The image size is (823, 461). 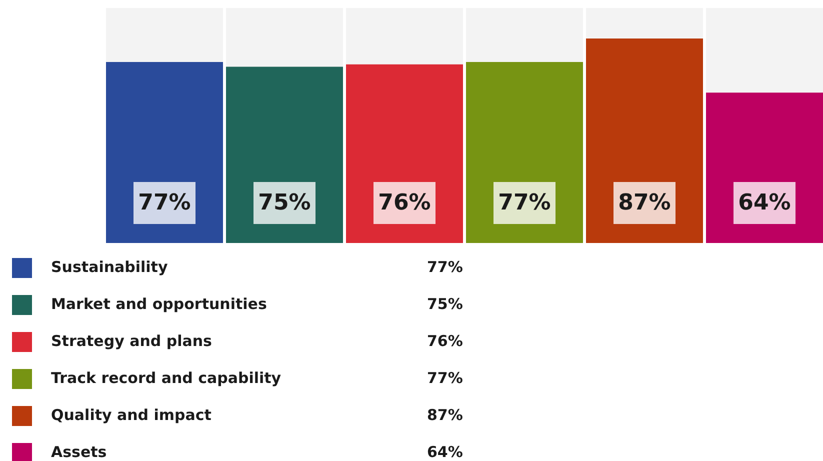 I want to click on legend-label: Strategy and plans, so click(x=131, y=341).